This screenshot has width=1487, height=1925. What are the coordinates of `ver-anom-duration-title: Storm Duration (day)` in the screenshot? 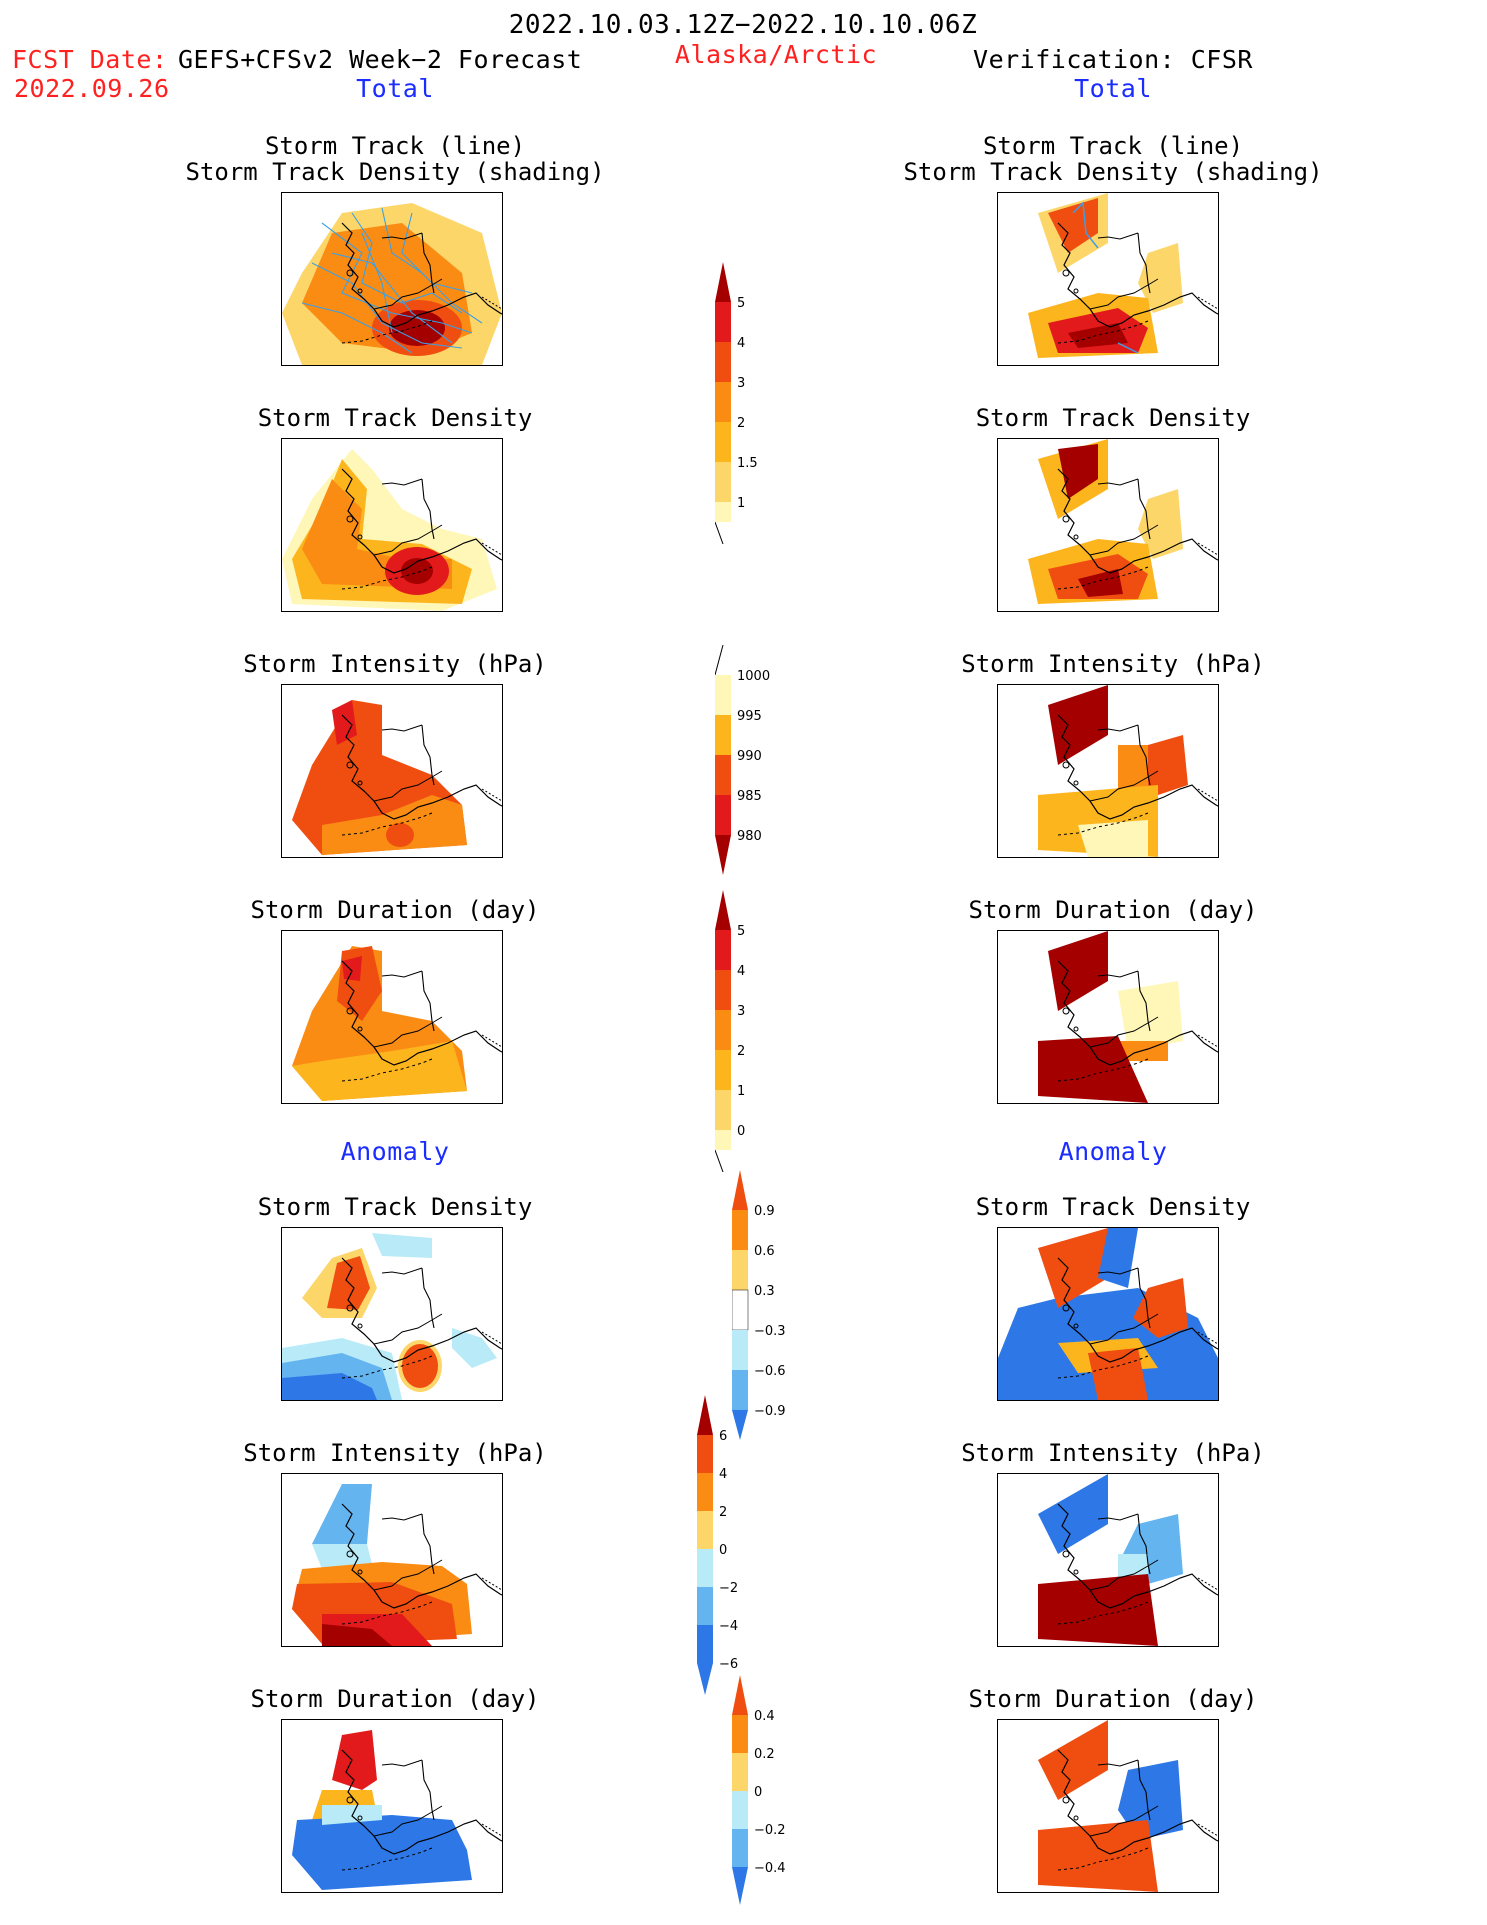 It's located at (1113, 1699).